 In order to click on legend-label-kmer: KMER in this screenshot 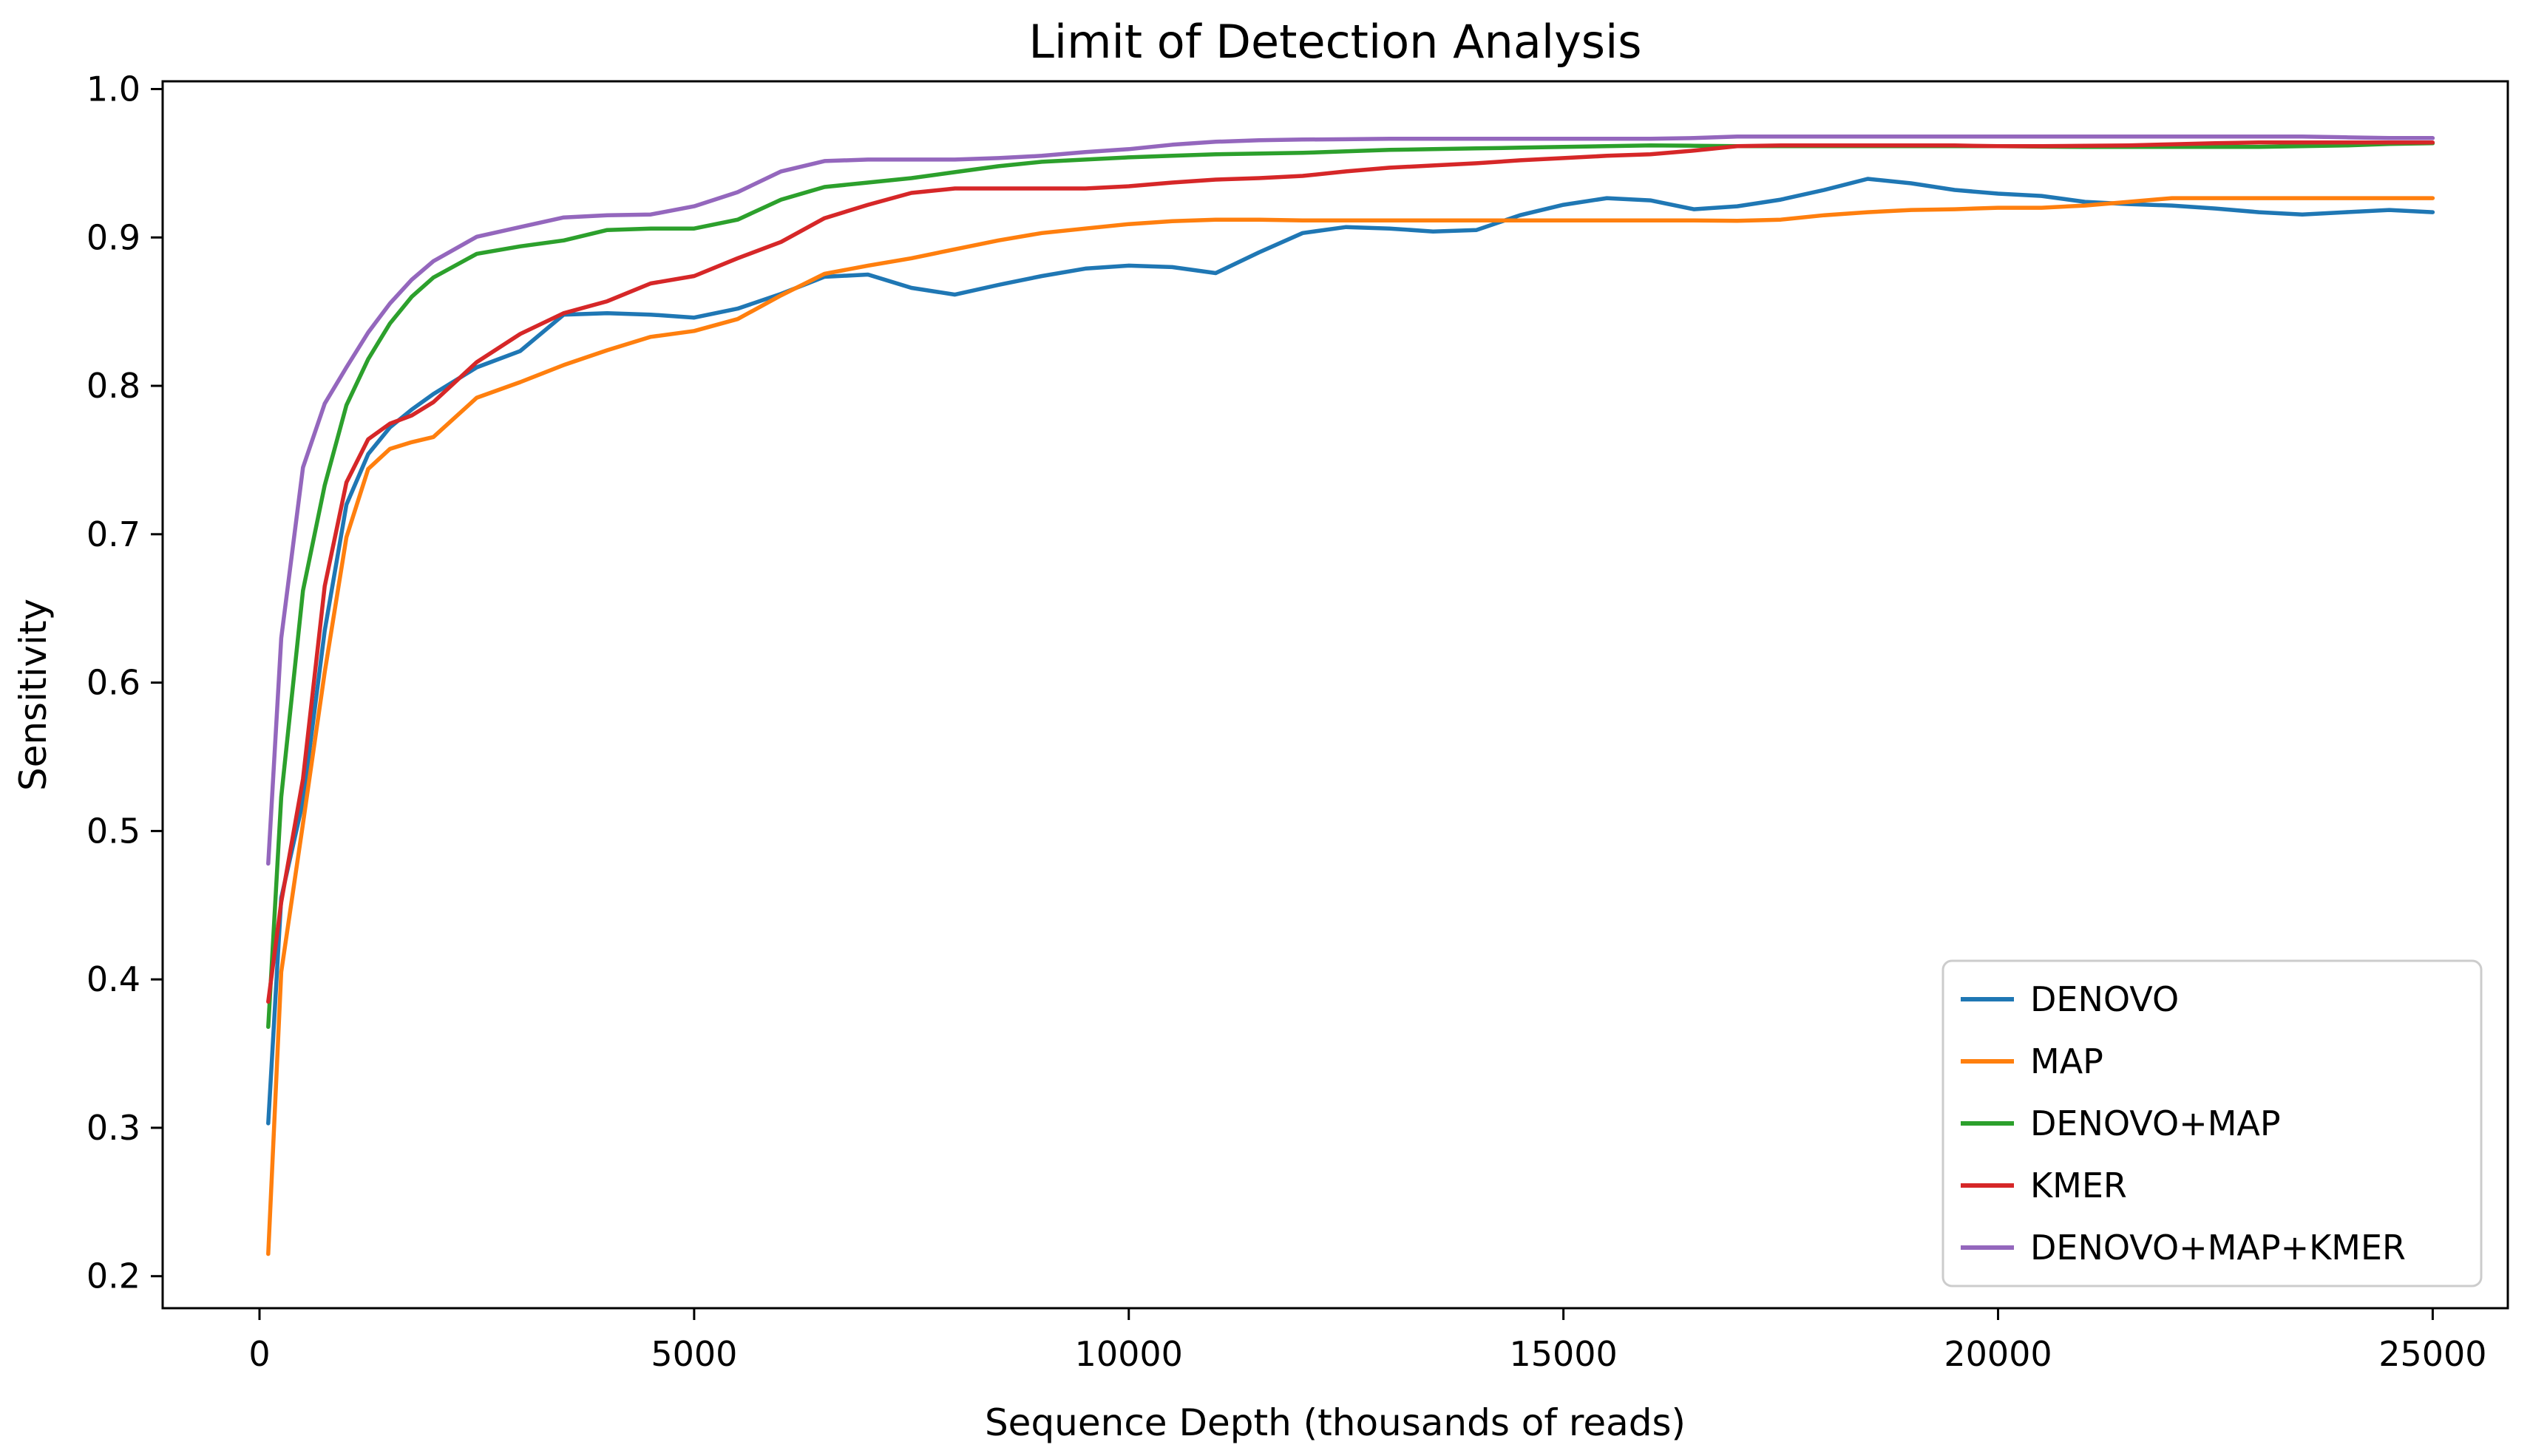, I will do `click(2078, 1185)`.